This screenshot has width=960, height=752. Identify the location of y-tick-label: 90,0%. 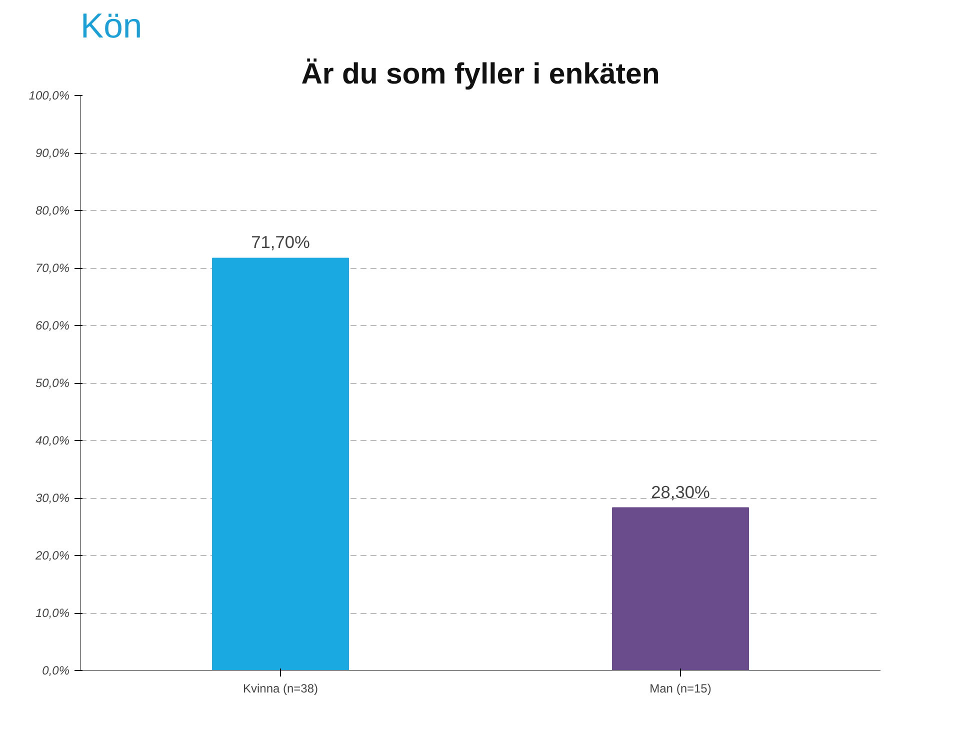
(52, 153).